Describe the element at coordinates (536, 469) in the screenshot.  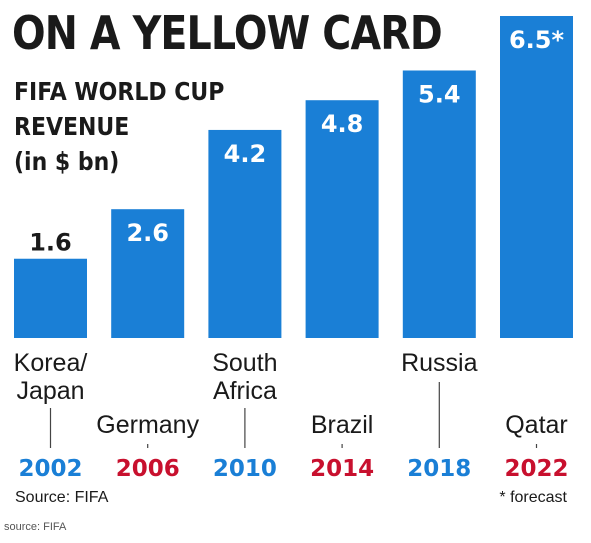
I see `year-label-2022: 2022` at that location.